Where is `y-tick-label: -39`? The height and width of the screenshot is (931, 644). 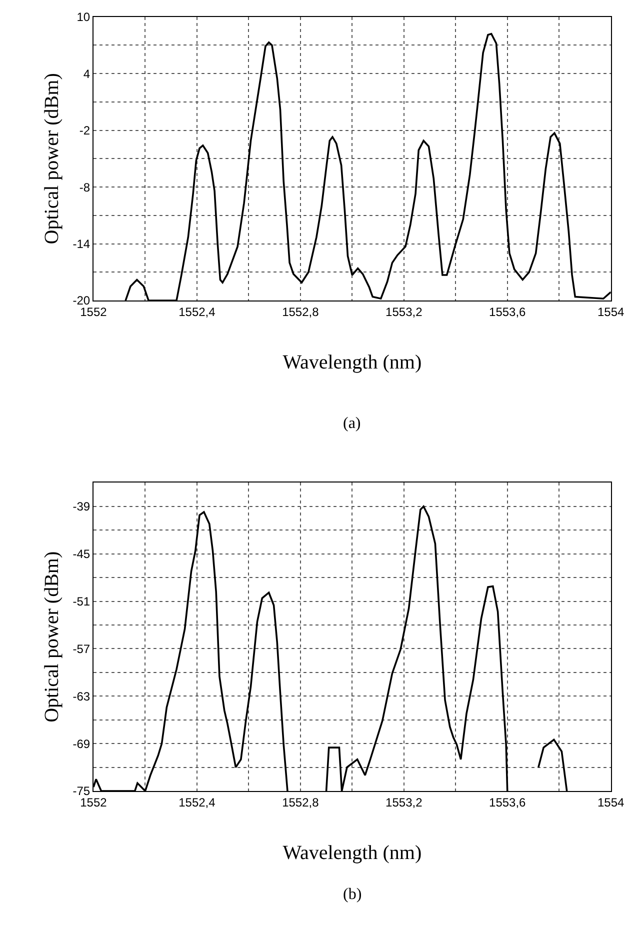
y-tick-label: -39 is located at coordinates (81, 507).